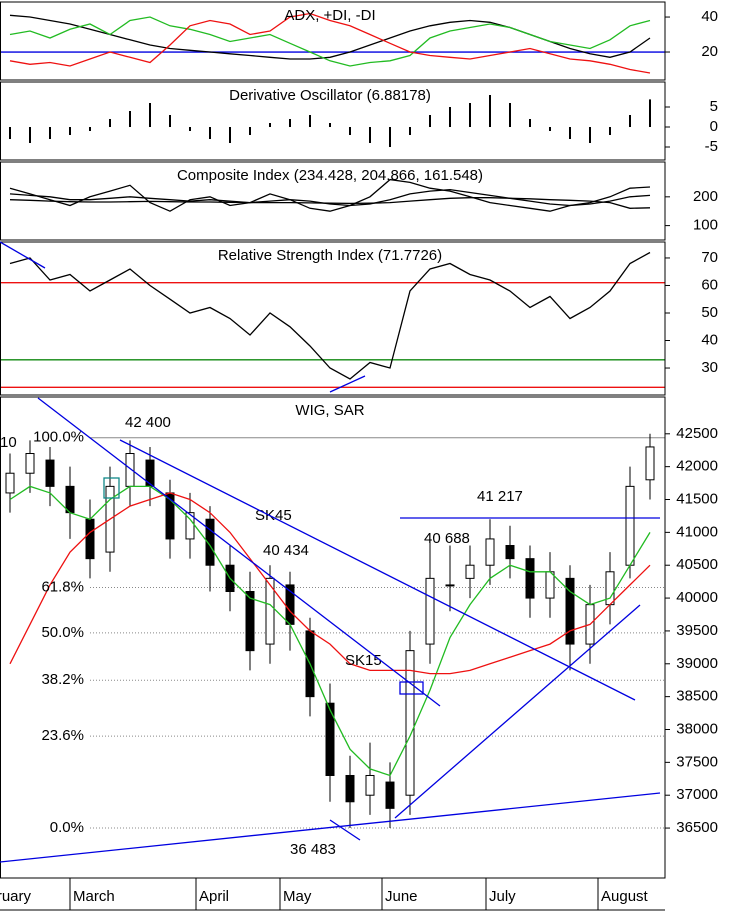 This screenshot has width=740, height=911. Describe the element at coordinates (411, 688) in the screenshot. I see `marker-box` at that location.